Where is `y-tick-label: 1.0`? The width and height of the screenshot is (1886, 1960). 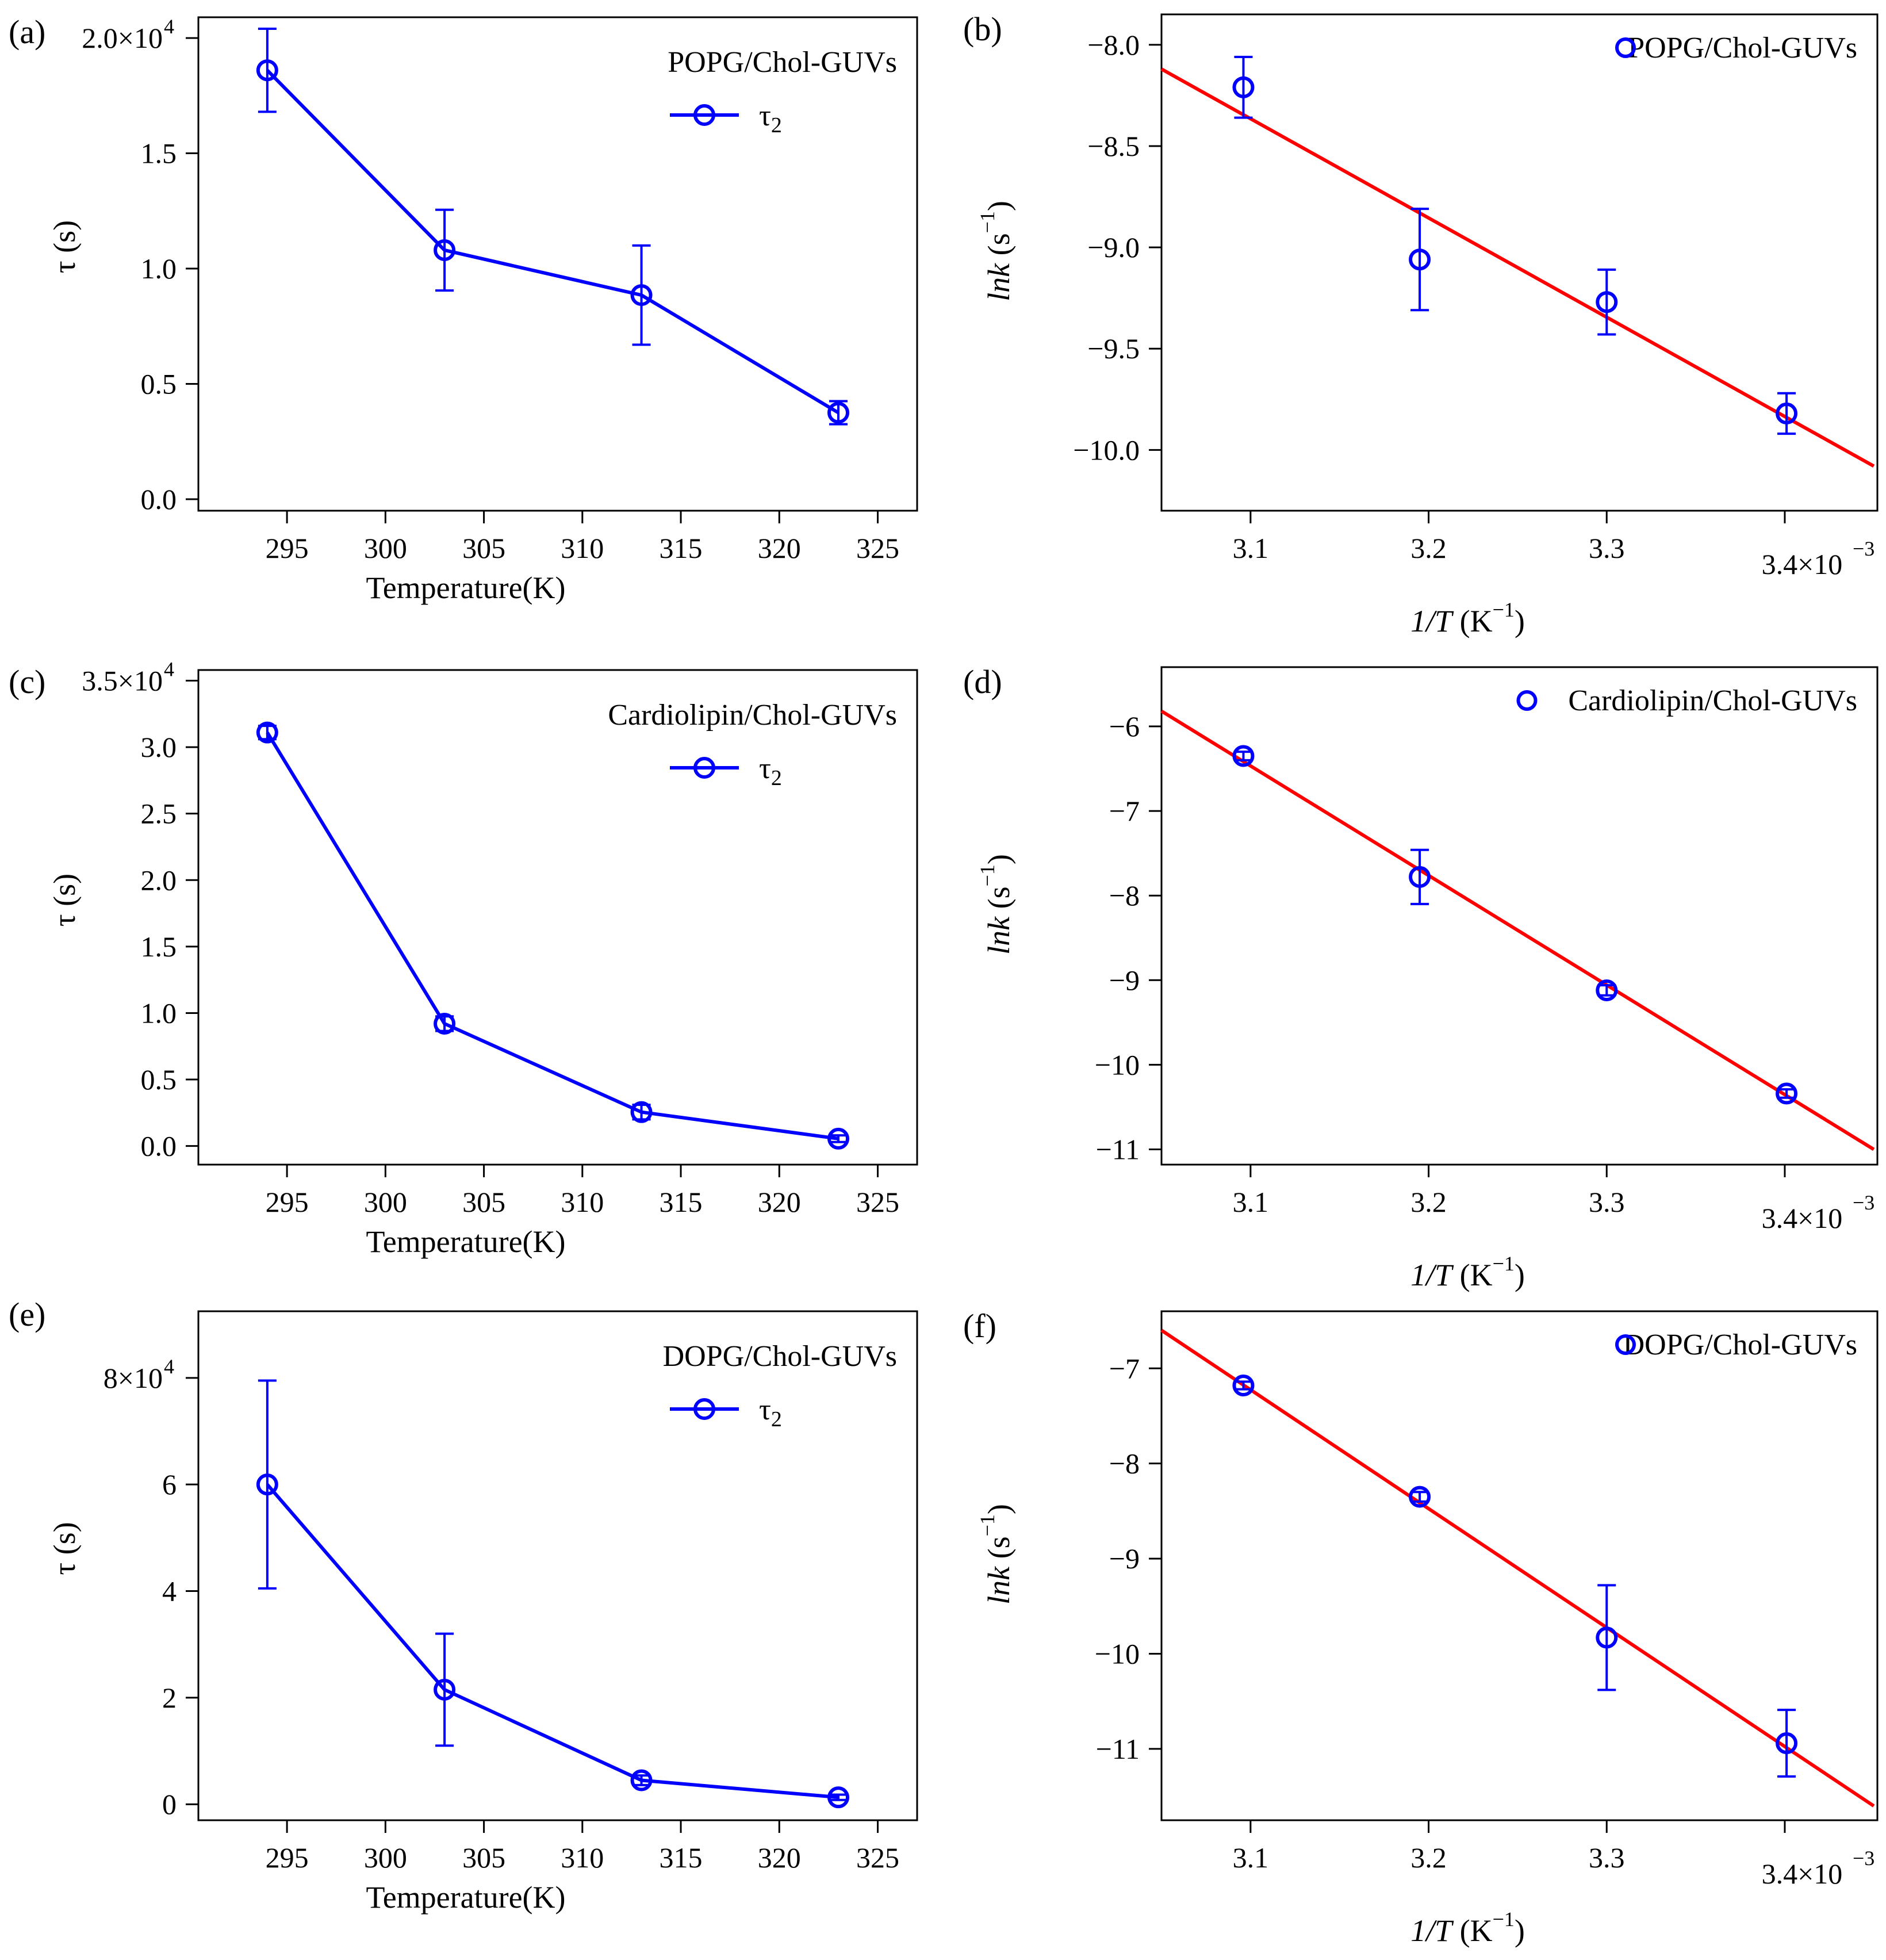
y-tick-label: 1.0 is located at coordinates (159, 1013).